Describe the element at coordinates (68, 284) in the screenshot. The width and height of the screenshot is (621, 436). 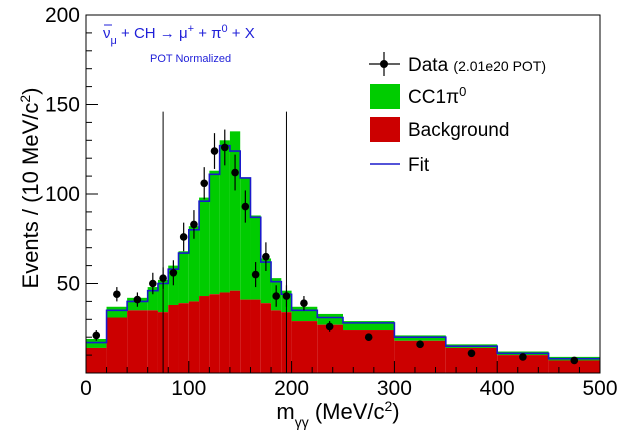
I see `y-tick-label-50: 50` at that location.